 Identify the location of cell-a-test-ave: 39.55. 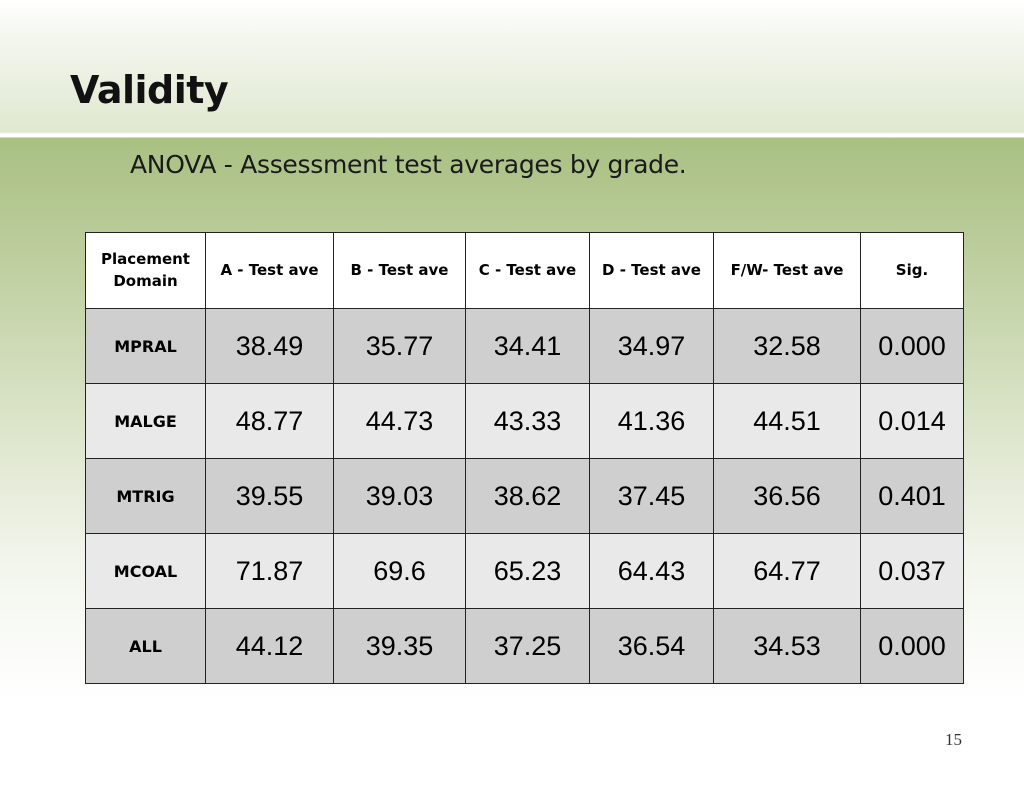
(269, 496).